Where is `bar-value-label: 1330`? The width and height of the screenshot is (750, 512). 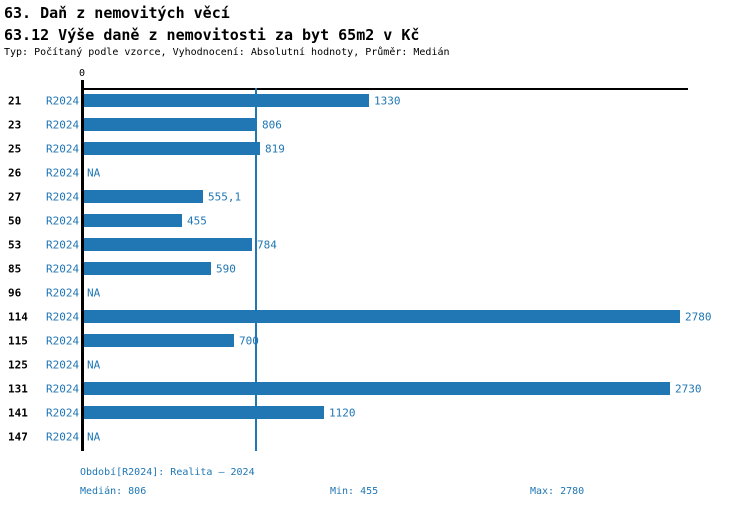 bar-value-label: 1330 is located at coordinates (387, 101).